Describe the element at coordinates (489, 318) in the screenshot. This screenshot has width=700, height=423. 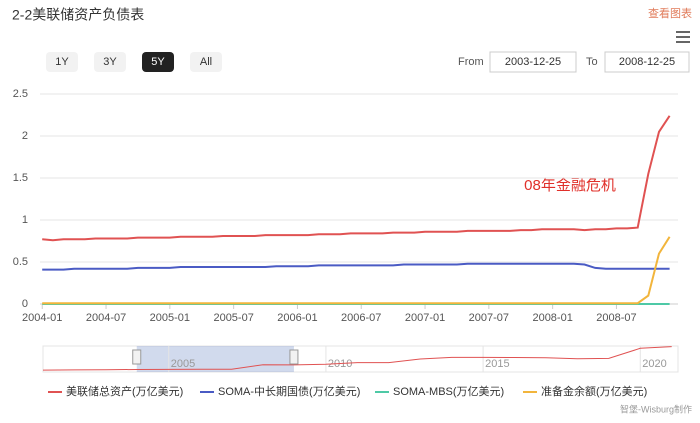
I see `x-tick-label: 2007-07` at that location.